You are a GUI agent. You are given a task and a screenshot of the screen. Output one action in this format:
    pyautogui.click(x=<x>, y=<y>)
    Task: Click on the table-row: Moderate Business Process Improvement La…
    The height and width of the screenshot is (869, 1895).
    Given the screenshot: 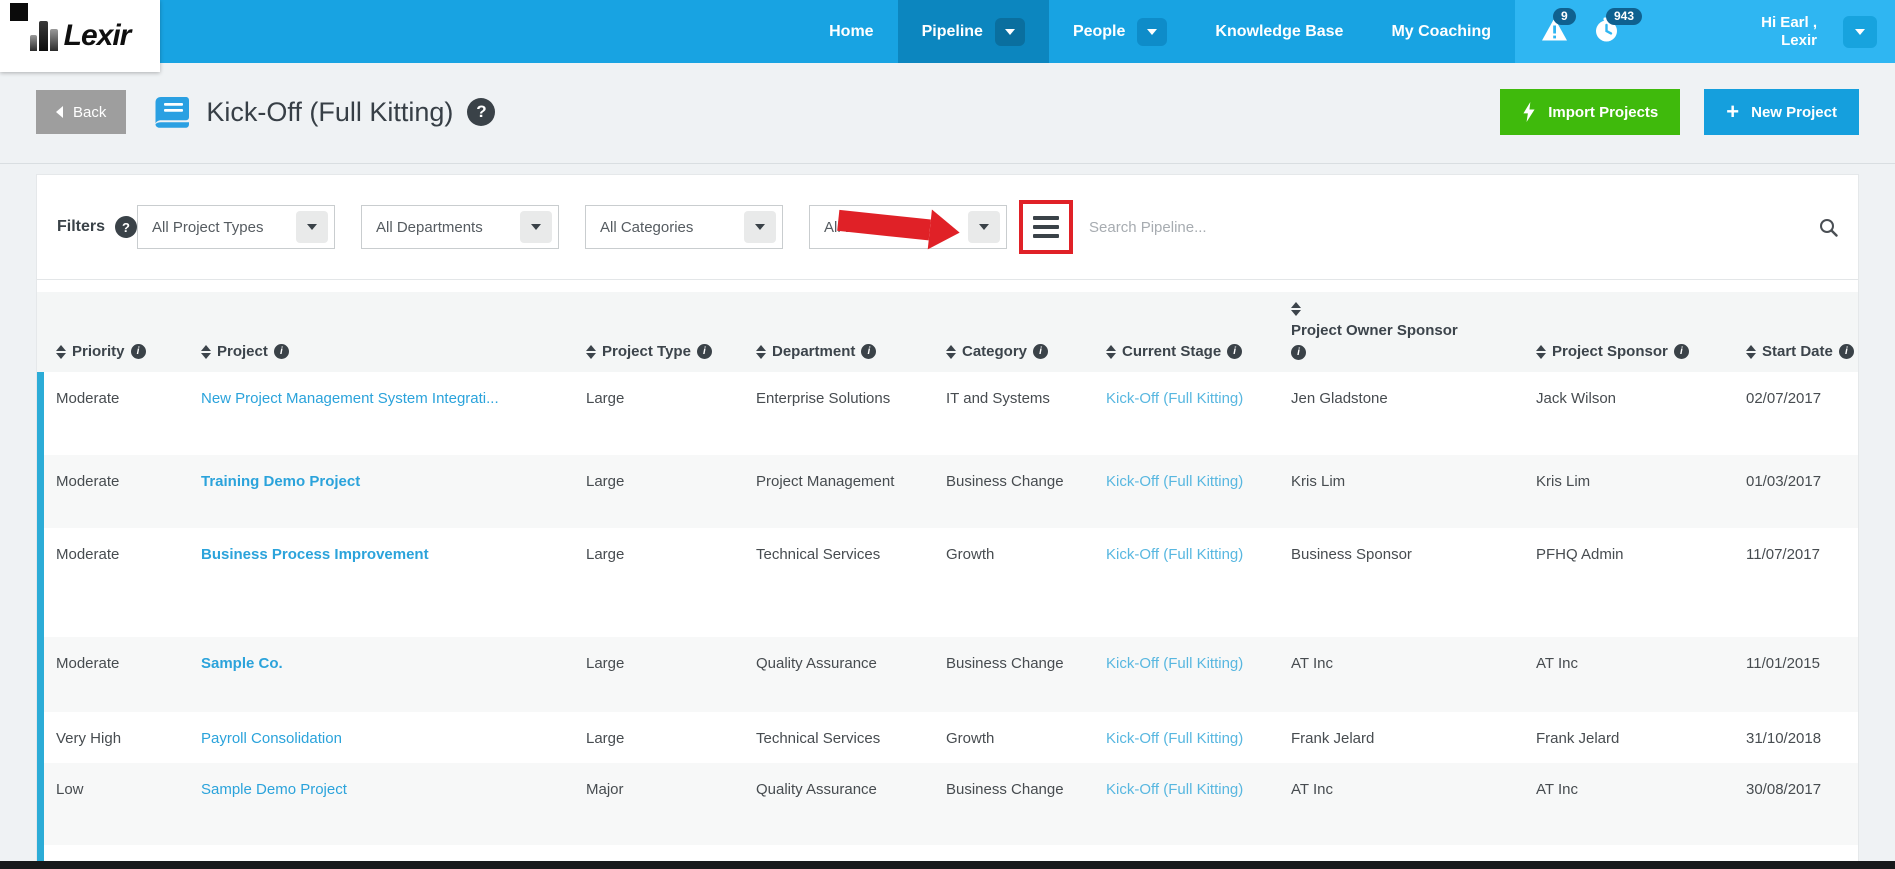 What is the action you would take?
    pyautogui.click(x=947, y=582)
    